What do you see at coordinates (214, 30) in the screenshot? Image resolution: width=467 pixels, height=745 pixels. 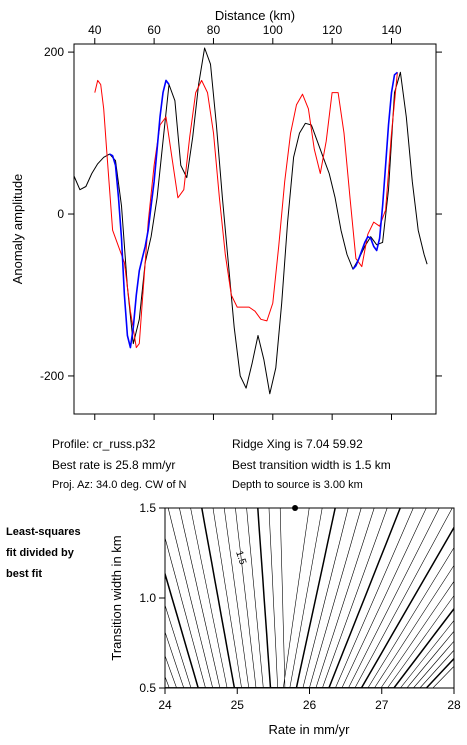 I see `top-x-tick-label: 80` at bounding box center [214, 30].